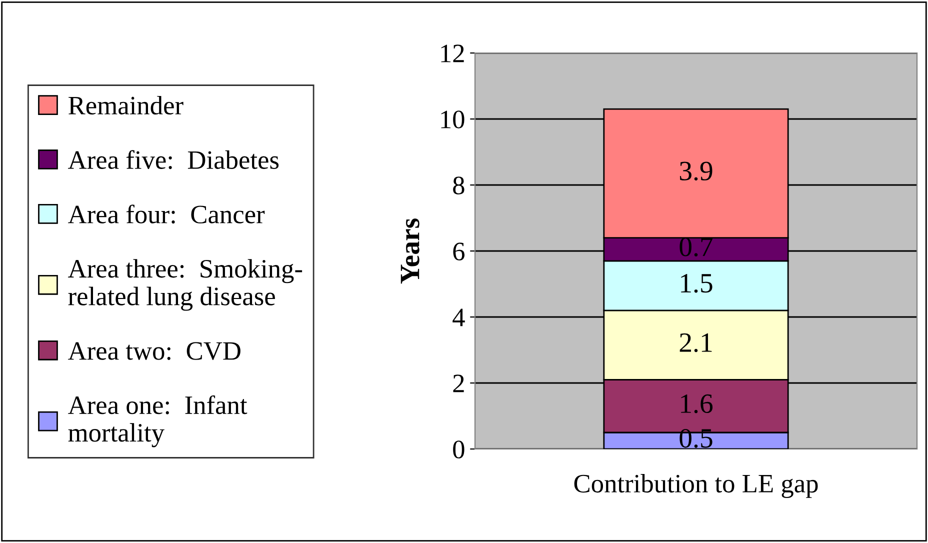 Image resolution: width=928 pixels, height=543 pixels. Describe the element at coordinates (696, 438) in the screenshot. I see `data-label: 0.5` at that location.